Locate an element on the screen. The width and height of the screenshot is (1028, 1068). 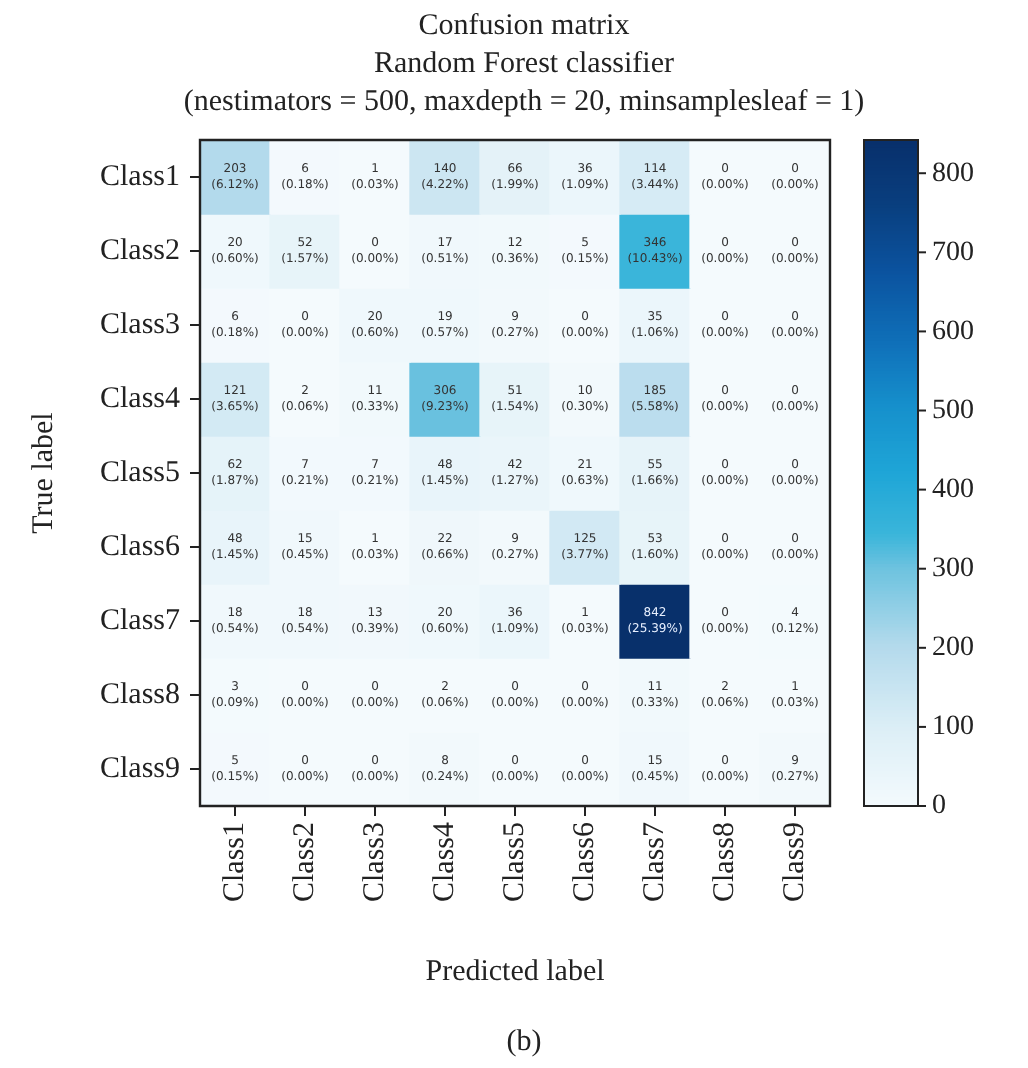
color-bar-label: 700 is located at coordinates (953, 252).